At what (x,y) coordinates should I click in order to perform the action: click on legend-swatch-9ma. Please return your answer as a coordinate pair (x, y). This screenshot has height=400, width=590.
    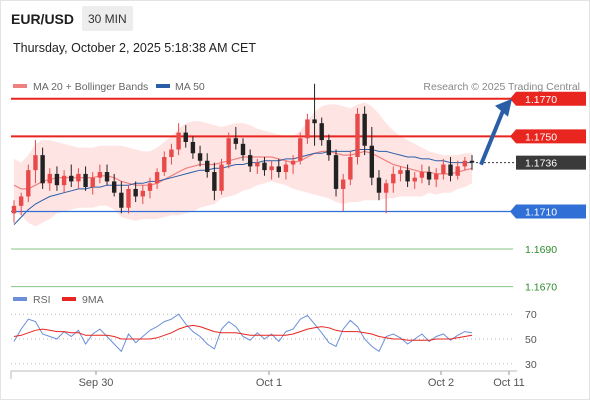
    Looking at the image, I should click on (69, 299).